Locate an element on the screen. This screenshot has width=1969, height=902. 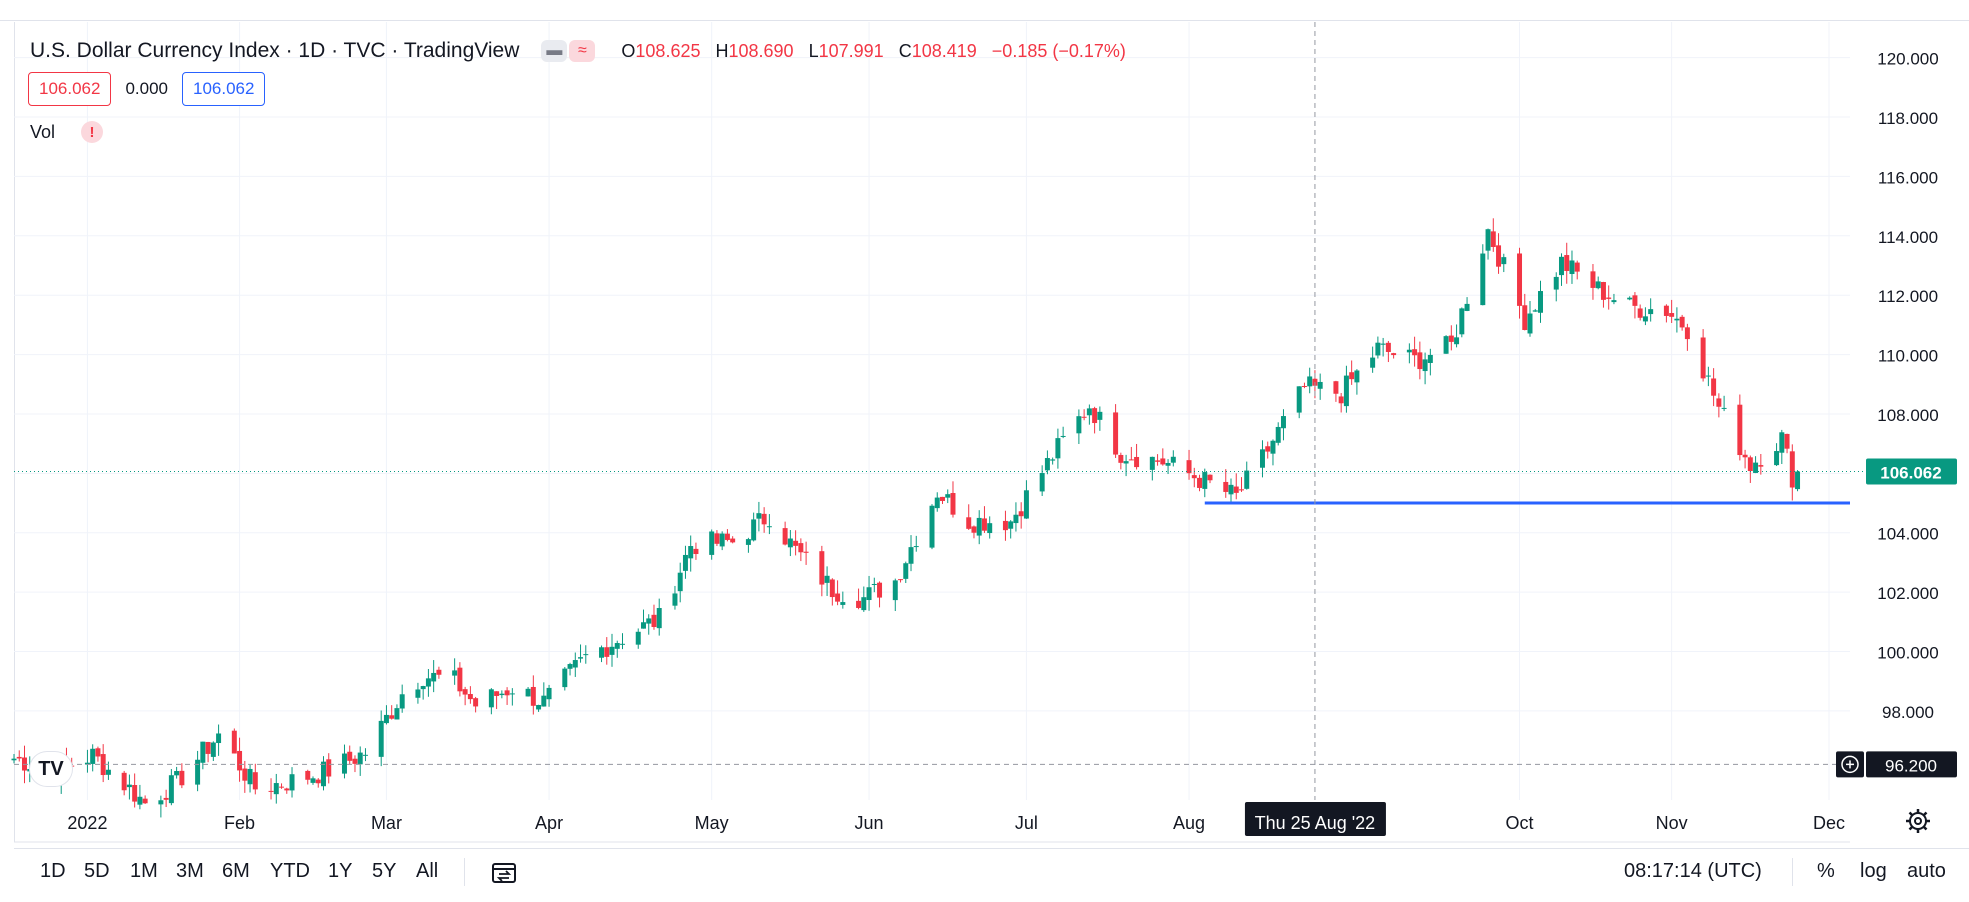
percent-scale-button: % is located at coordinates (1826, 871).